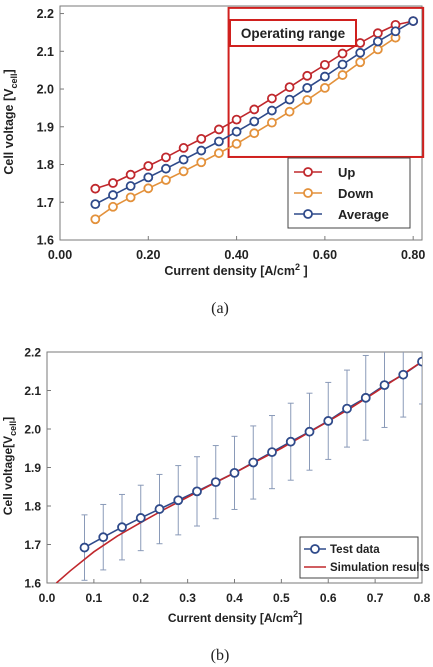 This screenshot has height=667, width=433. I want to click on panel-a-x-ticks: 0.00 0.20 0.40 0.60 0.80, so click(236, 249).